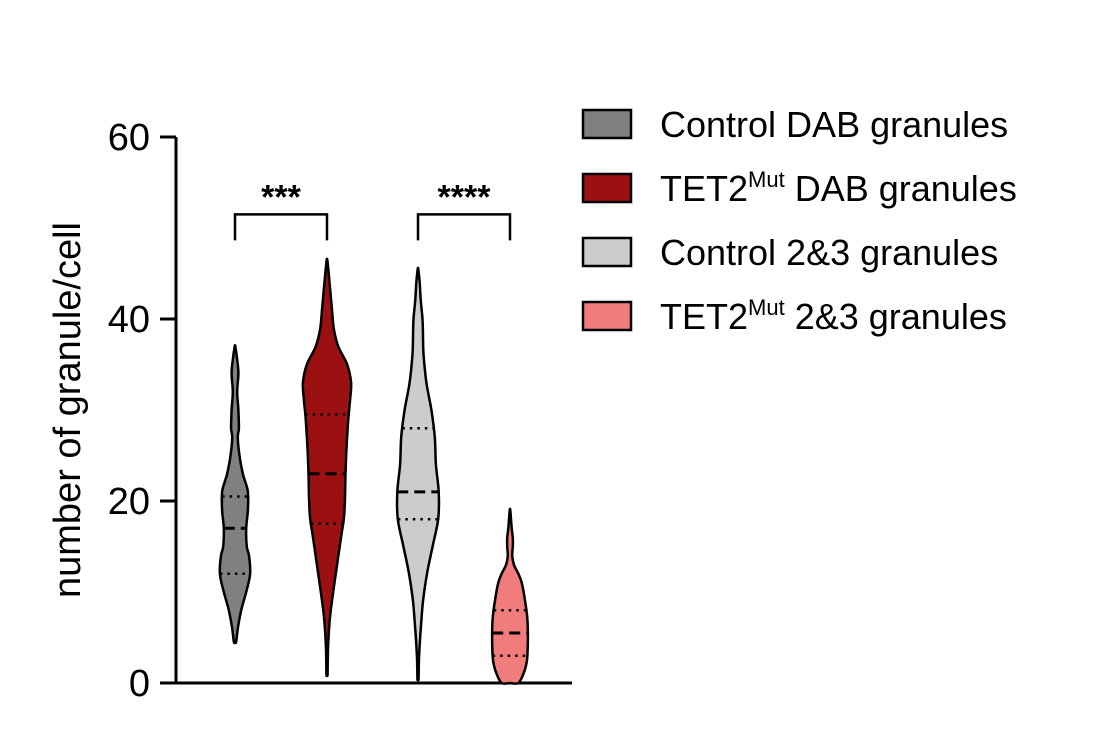 The height and width of the screenshot is (747, 1096). What do you see at coordinates (68, 410) in the screenshot?
I see `y-axis-label: number of granule/cell` at bounding box center [68, 410].